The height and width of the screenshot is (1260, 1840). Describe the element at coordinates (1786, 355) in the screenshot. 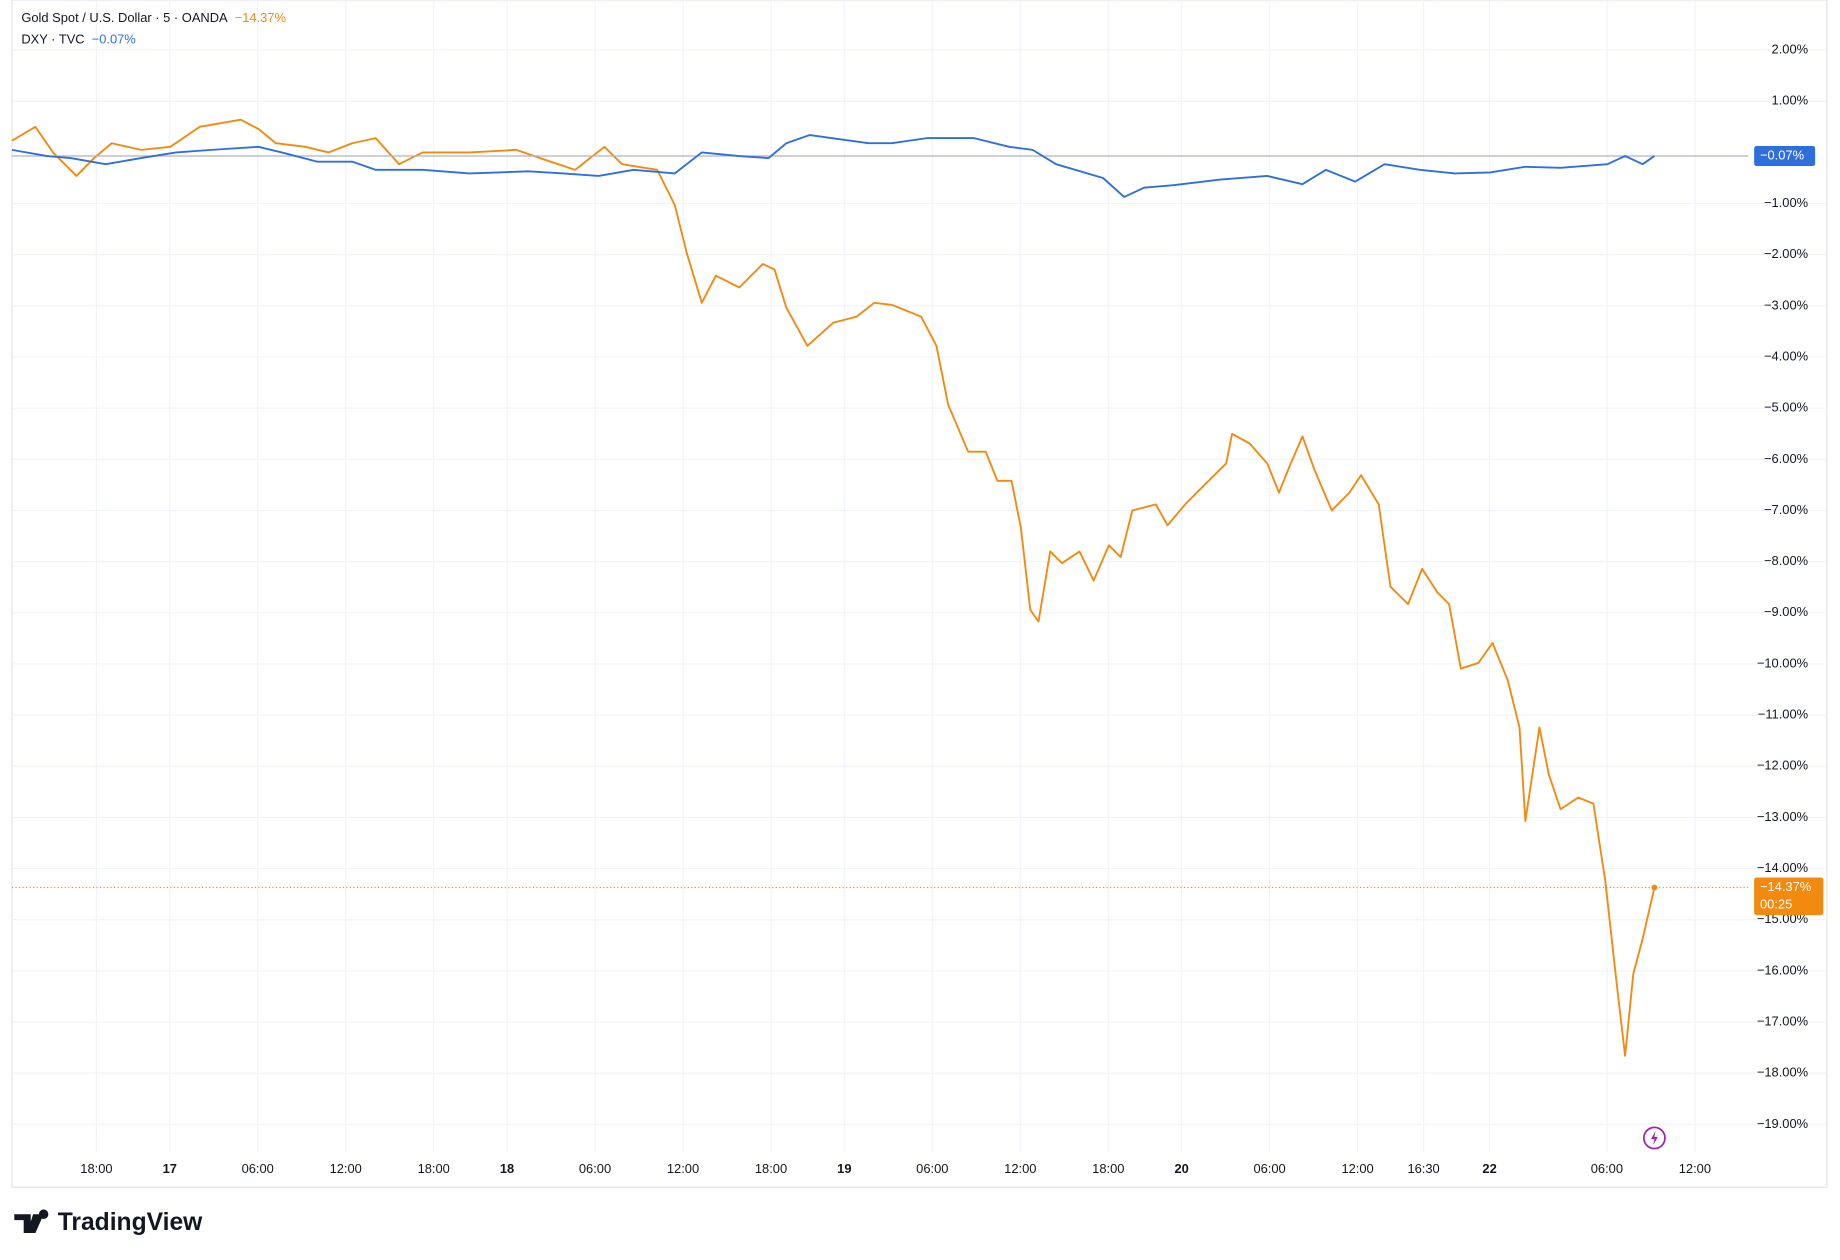

I see `y-tick-label: −4.00%` at that location.